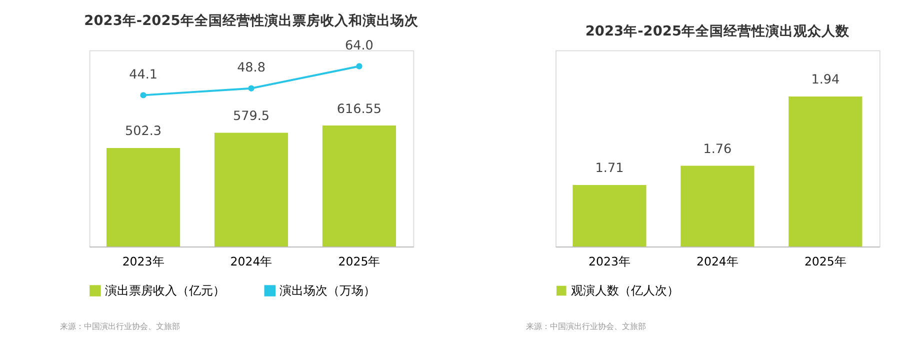  Describe the element at coordinates (328, 291) in the screenshot. I see `legend-label: 演出场次（万场）` at that location.